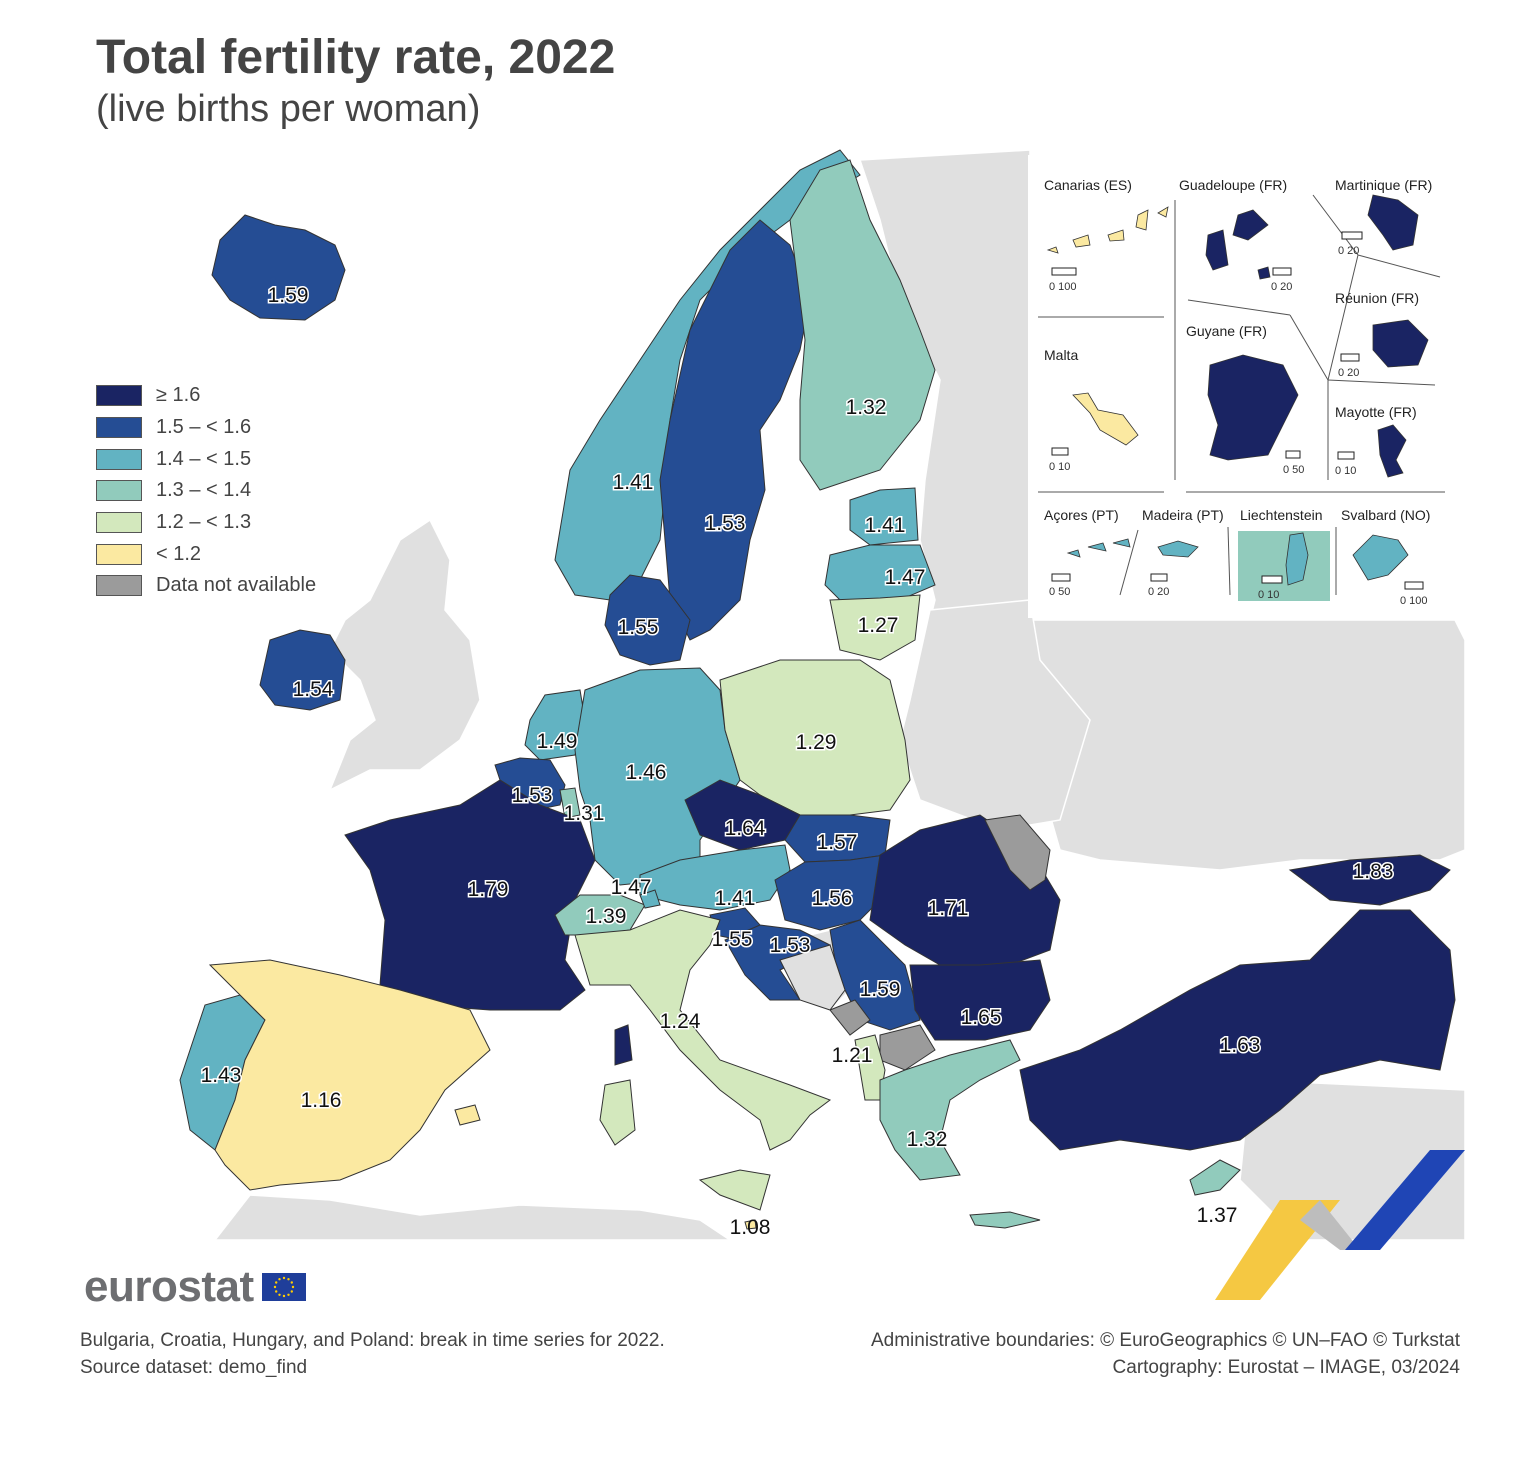 The height and width of the screenshot is (1457, 1540). I want to click on country-sicily, so click(734, 1190).